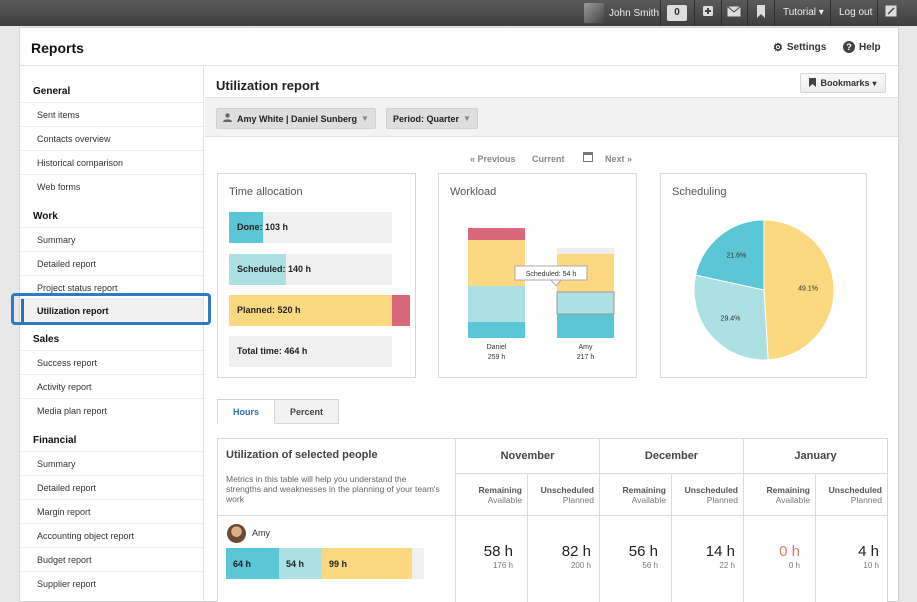 The height and width of the screenshot is (602, 917). Describe the element at coordinates (548, 159) in the screenshot. I see `current-link: Current` at that location.